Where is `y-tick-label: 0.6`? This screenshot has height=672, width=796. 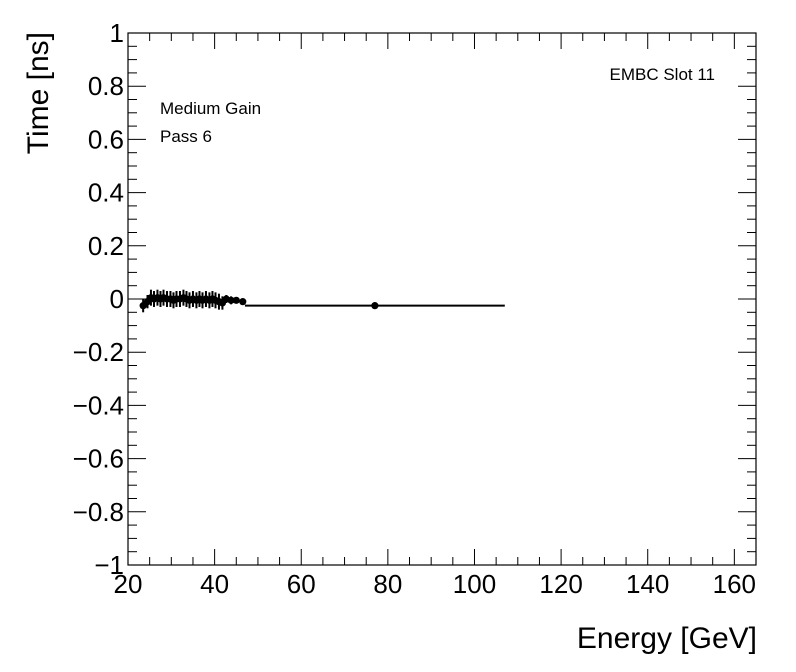
y-tick-label: 0.6 is located at coordinates (106, 139).